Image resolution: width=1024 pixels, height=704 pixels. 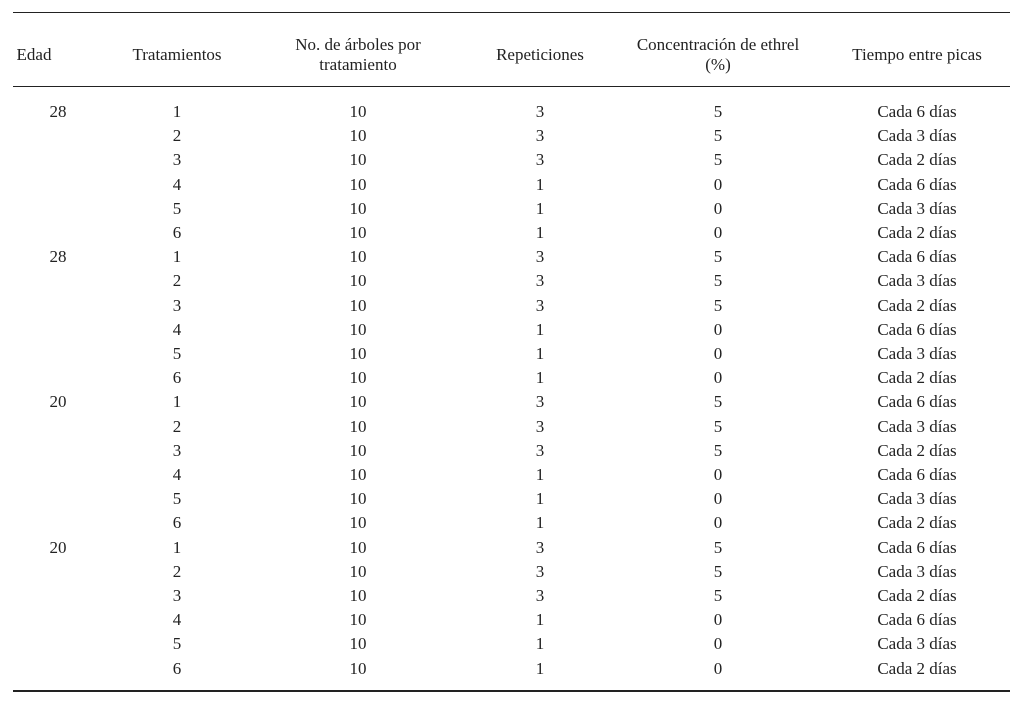 What do you see at coordinates (358, 44) in the screenshot?
I see `column-header-text: No. de árboles por` at bounding box center [358, 44].